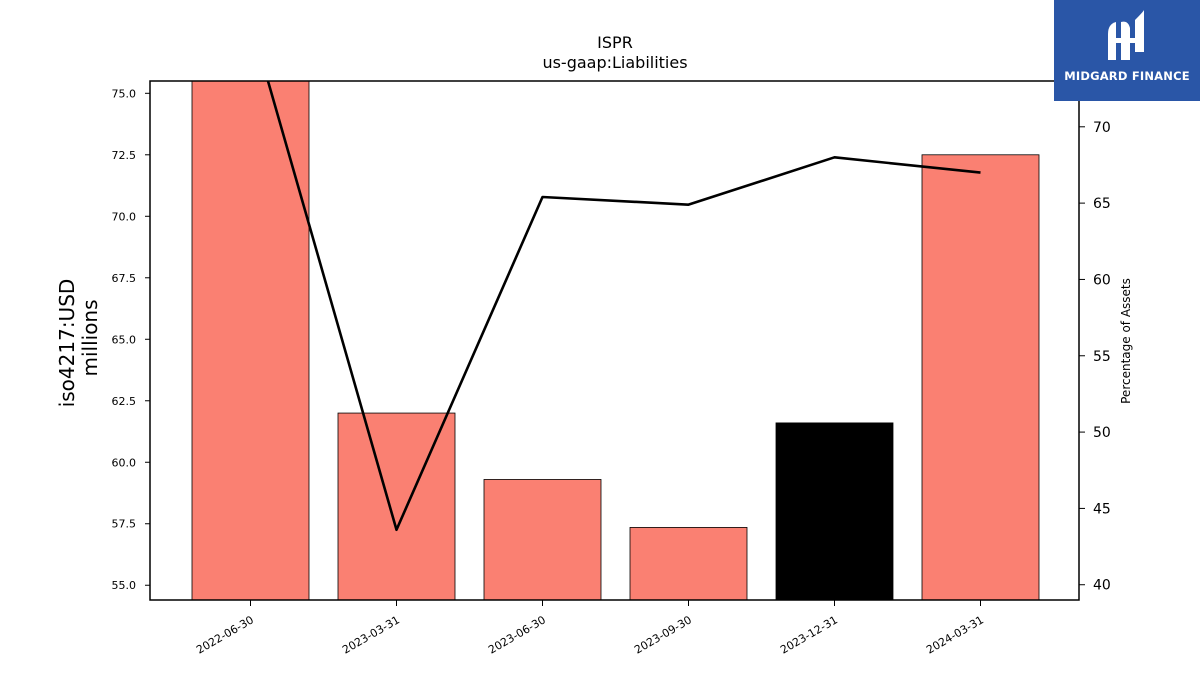  I want to click on x-tick-label: 2023-06-30, so click(517, 634).